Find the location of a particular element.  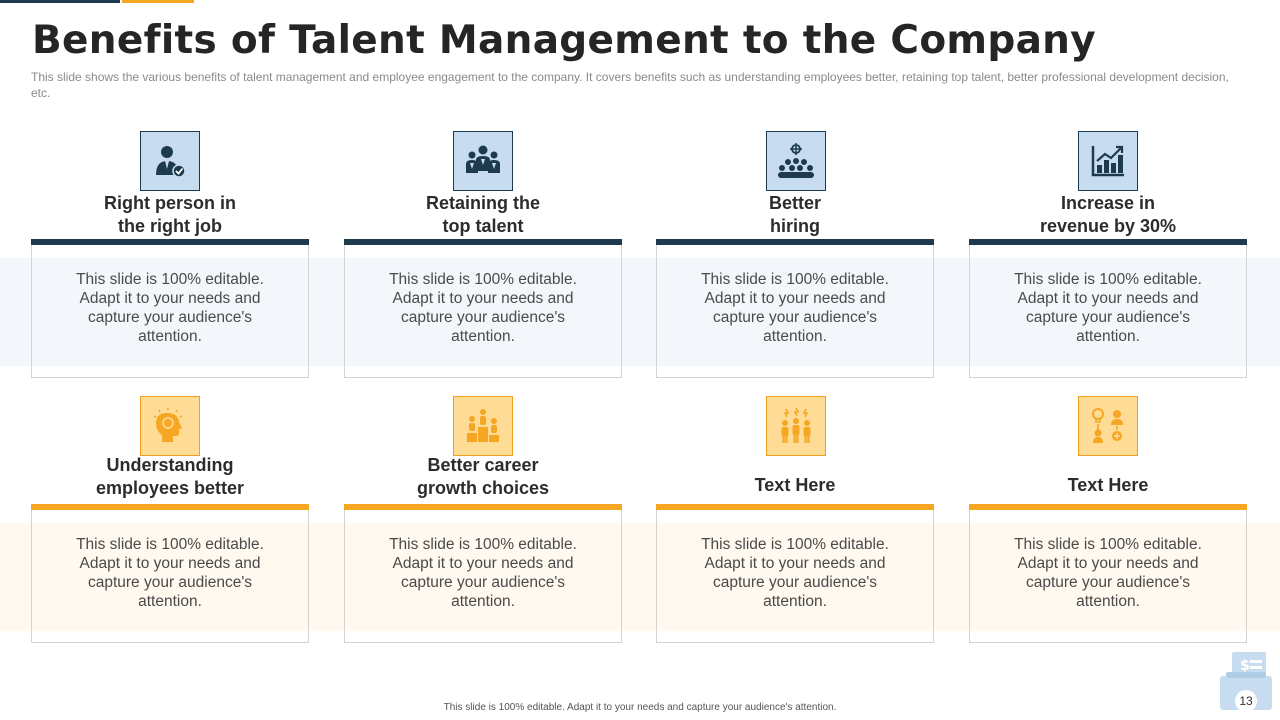

card-title-line: top talent is located at coordinates (483, 226).